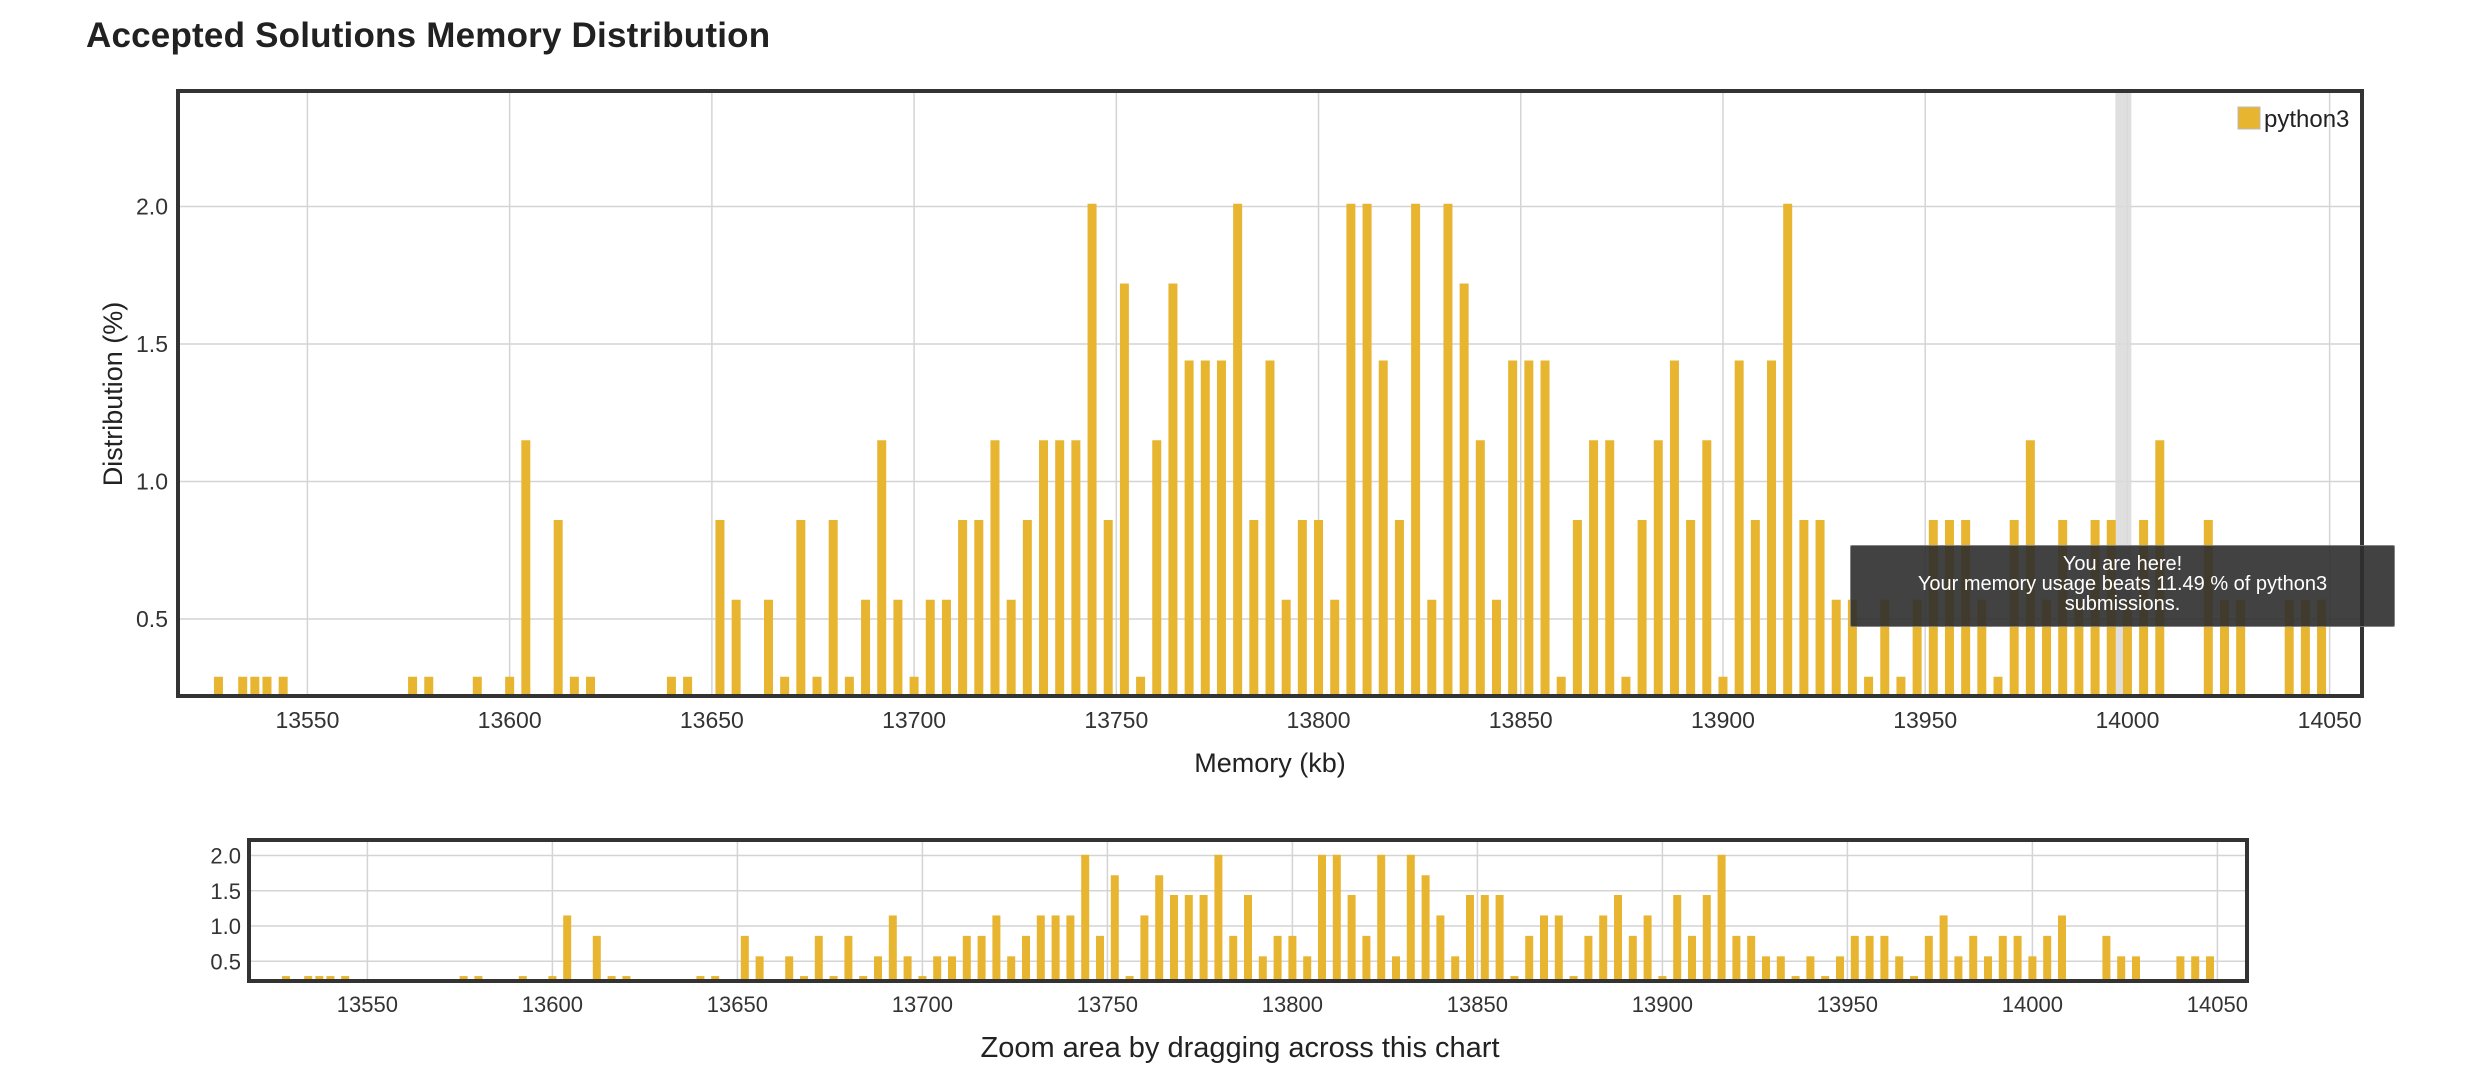 This screenshot has width=2478, height=1072. What do you see at coordinates (367, 1004) in the screenshot?
I see `navigator-x-tick-label: 13550` at bounding box center [367, 1004].